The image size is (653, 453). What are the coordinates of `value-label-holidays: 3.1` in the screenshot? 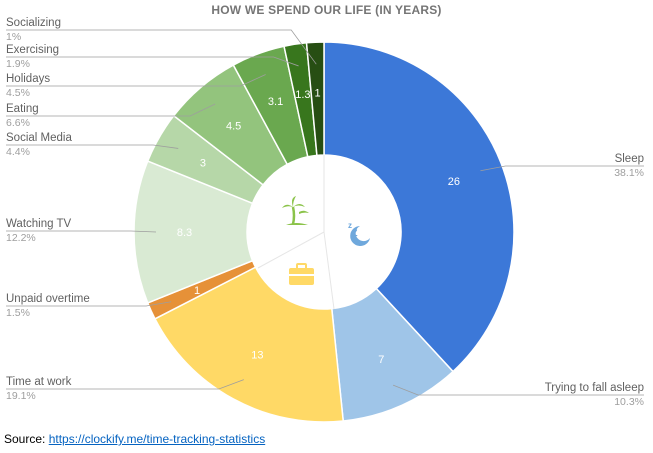 It's located at (275, 102).